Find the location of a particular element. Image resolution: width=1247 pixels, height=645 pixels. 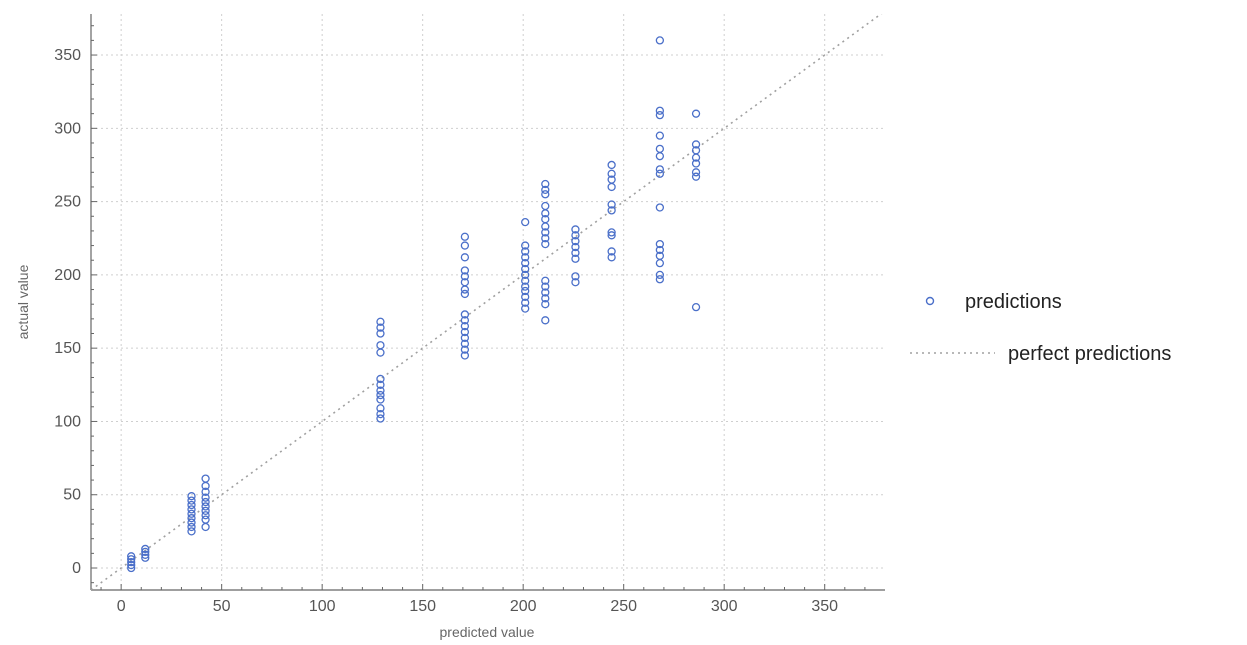

x-axis-label: predicted value is located at coordinates (487, 632).